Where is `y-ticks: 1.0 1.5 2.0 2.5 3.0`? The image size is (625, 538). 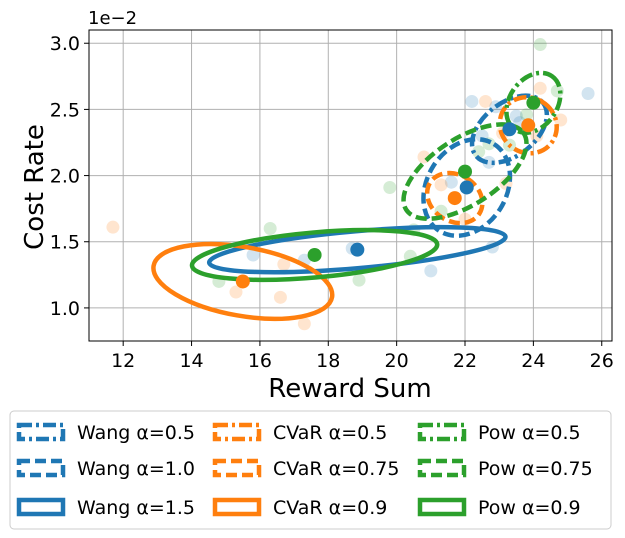
y-ticks: 1.0 1.5 2.0 2.5 3.0 is located at coordinates (69, 176).